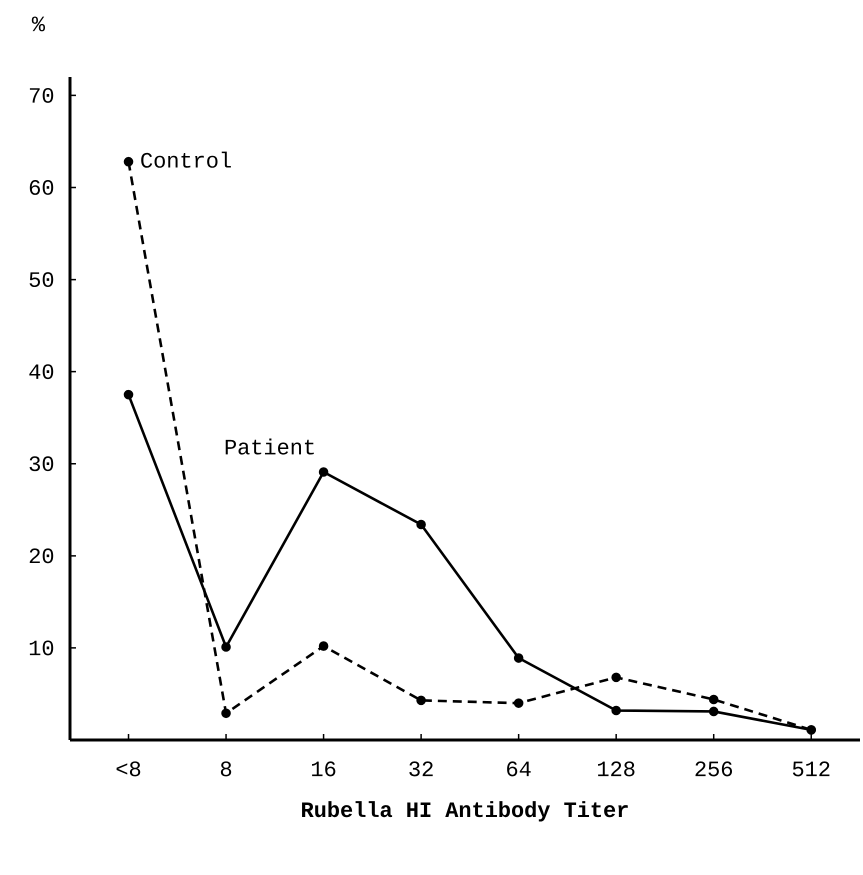 The height and width of the screenshot is (875, 863). I want to click on x-tick-label: 8, so click(226, 768).